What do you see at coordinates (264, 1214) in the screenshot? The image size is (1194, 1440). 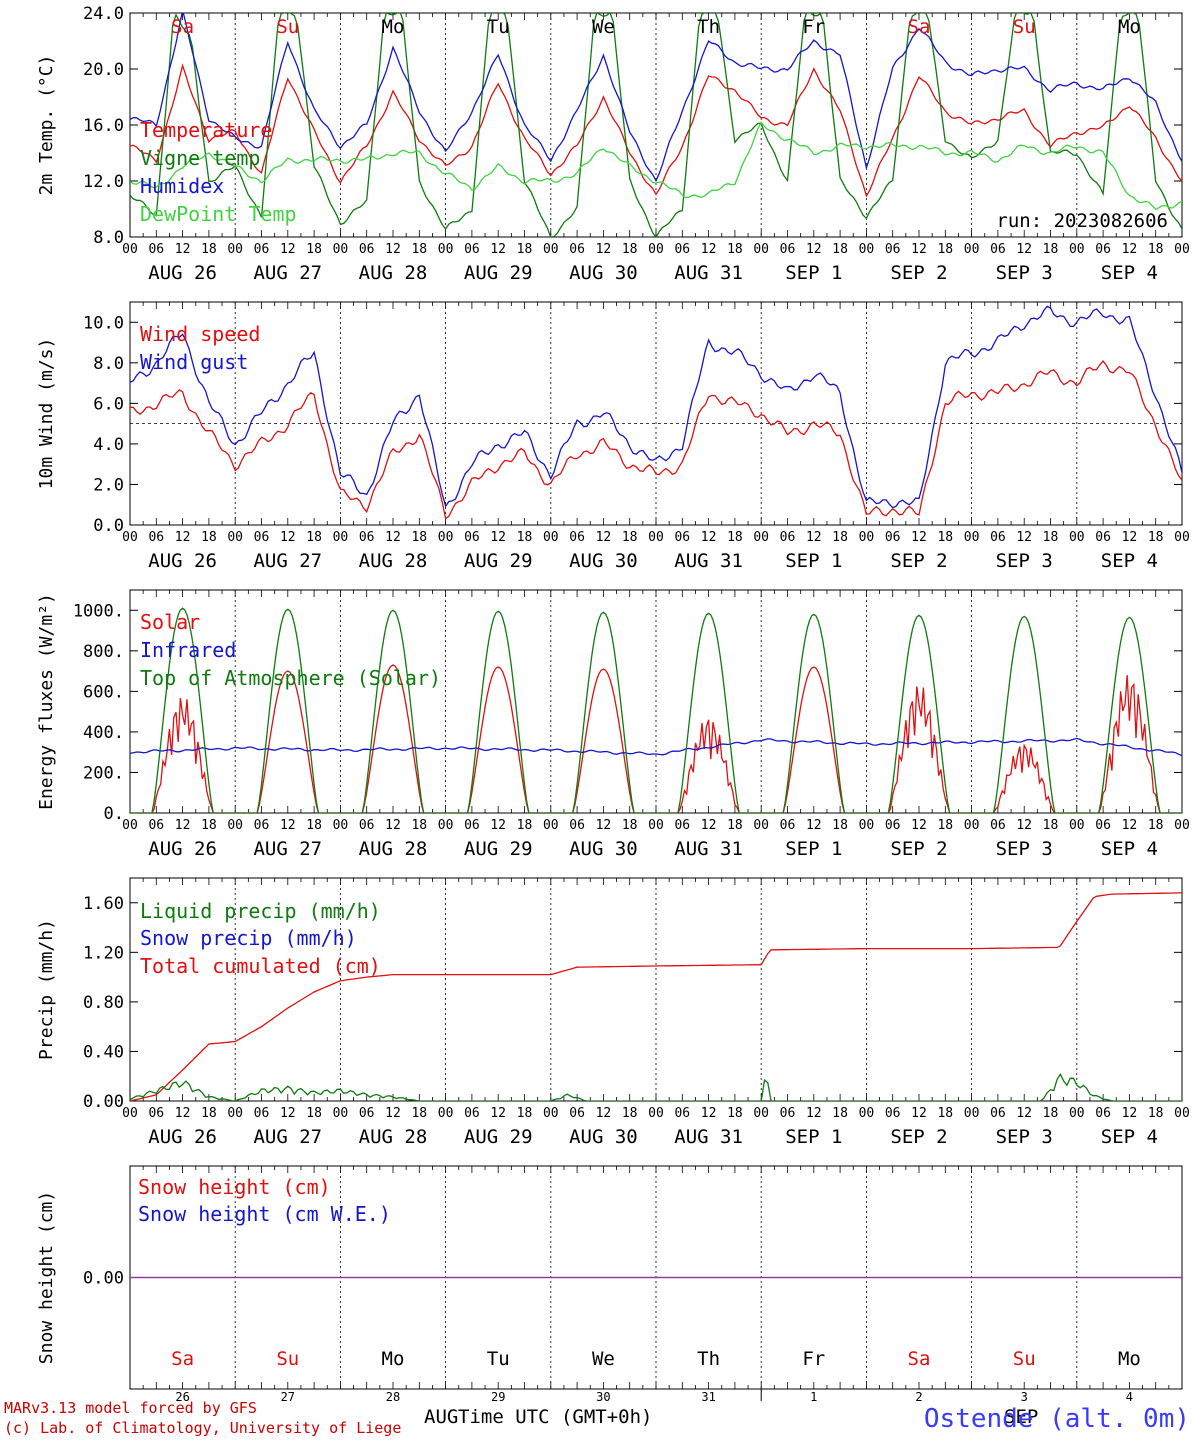 I see `legend-entry: Snow height (cm W.E.)` at bounding box center [264, 1214].